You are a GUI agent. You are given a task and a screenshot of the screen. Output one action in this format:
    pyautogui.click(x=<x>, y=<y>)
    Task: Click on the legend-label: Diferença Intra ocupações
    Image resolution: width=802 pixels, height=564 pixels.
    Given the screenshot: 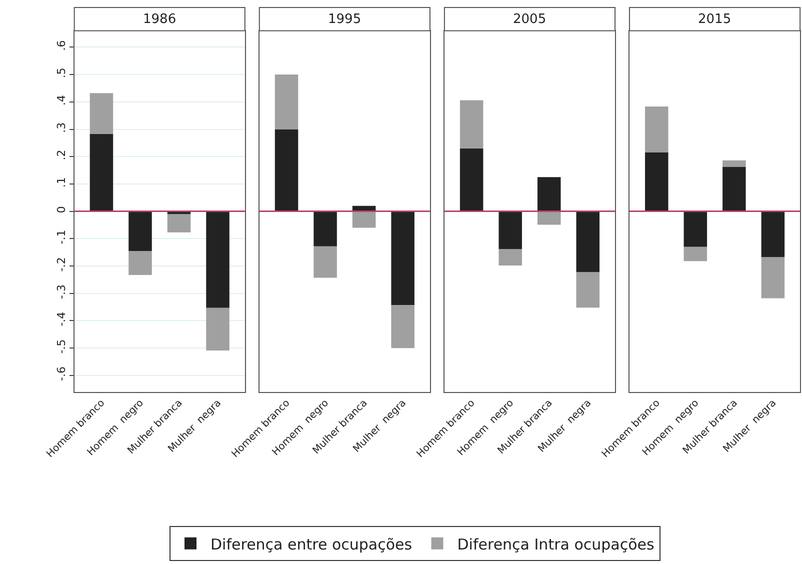 What is the action you would take?
    pyautogui.click(x=555, y=544)
    